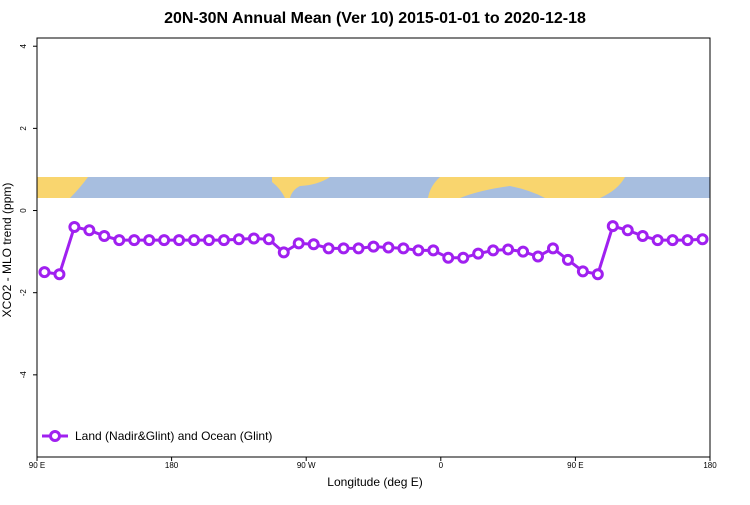 The height and width of the screenshot is (505, 750). What do you see at coordinates (55, 436) in the screenshot?
I see `legend-marker` at bounding box center [55, 436].